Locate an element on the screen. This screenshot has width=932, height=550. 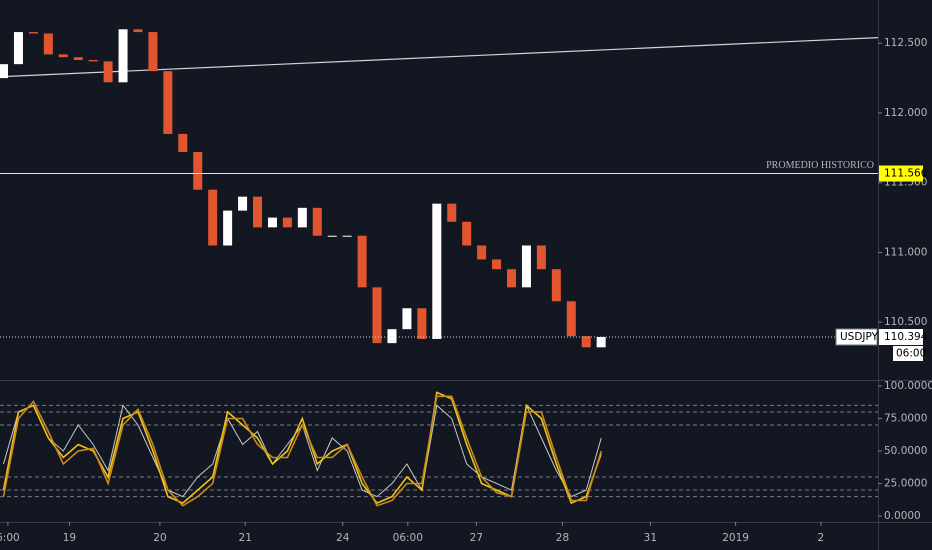
countdown-text: 06:00 is located at coordinates (911, 353).